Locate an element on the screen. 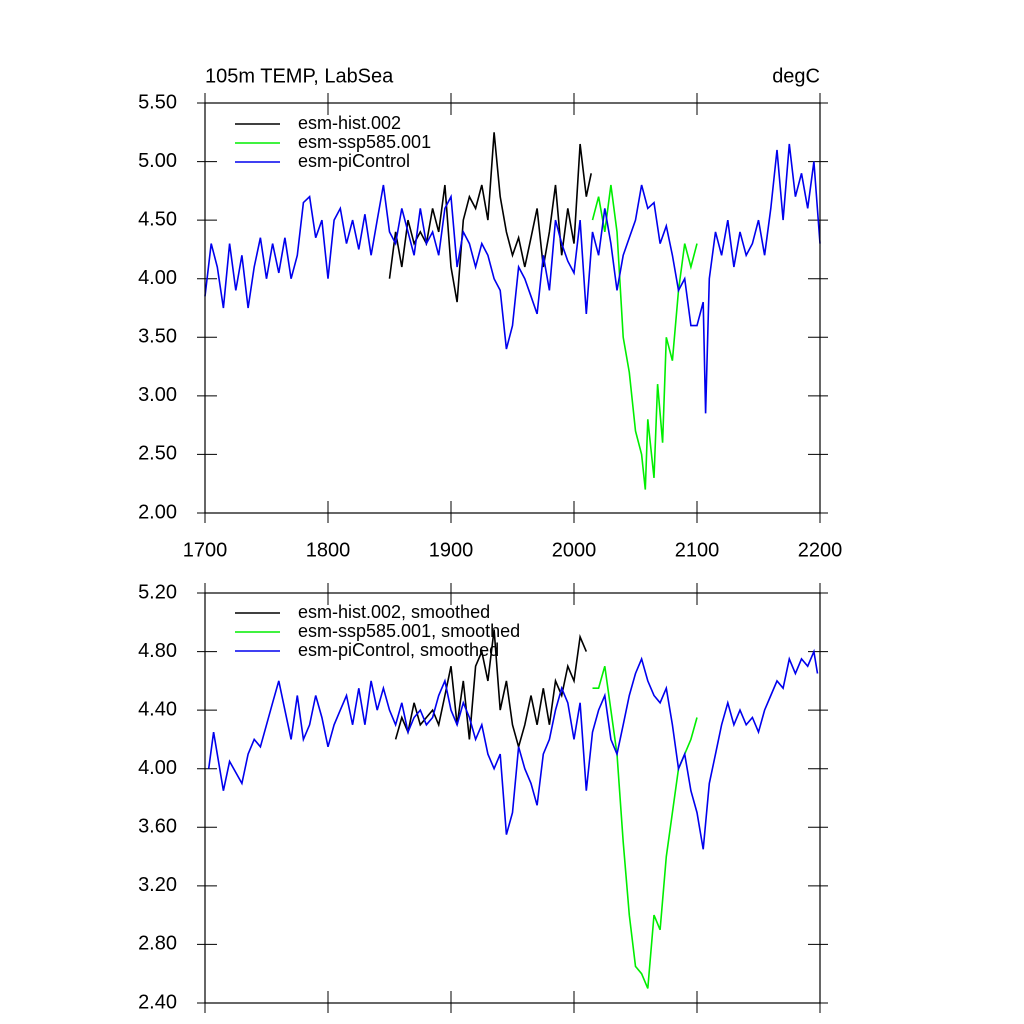 The height and width of the screenshot is (1024, 1024). legend-label: esm-piControl is located at coordinates (354, 161).